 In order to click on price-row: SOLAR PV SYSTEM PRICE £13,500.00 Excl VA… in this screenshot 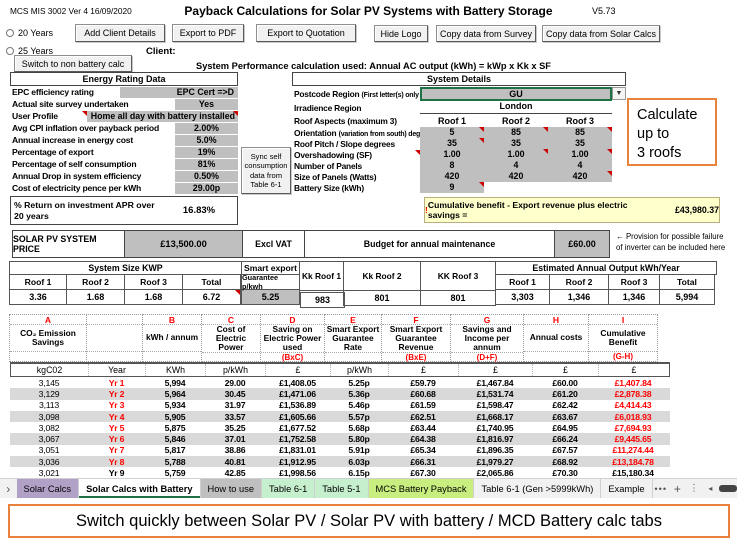, I will do `click(311, 244)`.